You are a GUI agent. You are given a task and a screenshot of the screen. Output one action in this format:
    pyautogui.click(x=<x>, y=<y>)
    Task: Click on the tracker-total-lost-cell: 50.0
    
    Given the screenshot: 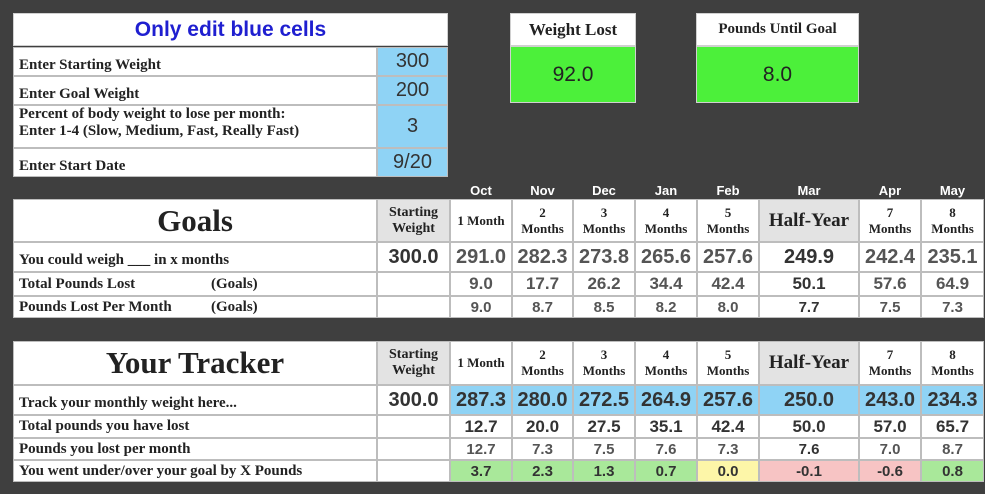 What is the action you would take?
    pyautogui.click(x=809, y=426)
    